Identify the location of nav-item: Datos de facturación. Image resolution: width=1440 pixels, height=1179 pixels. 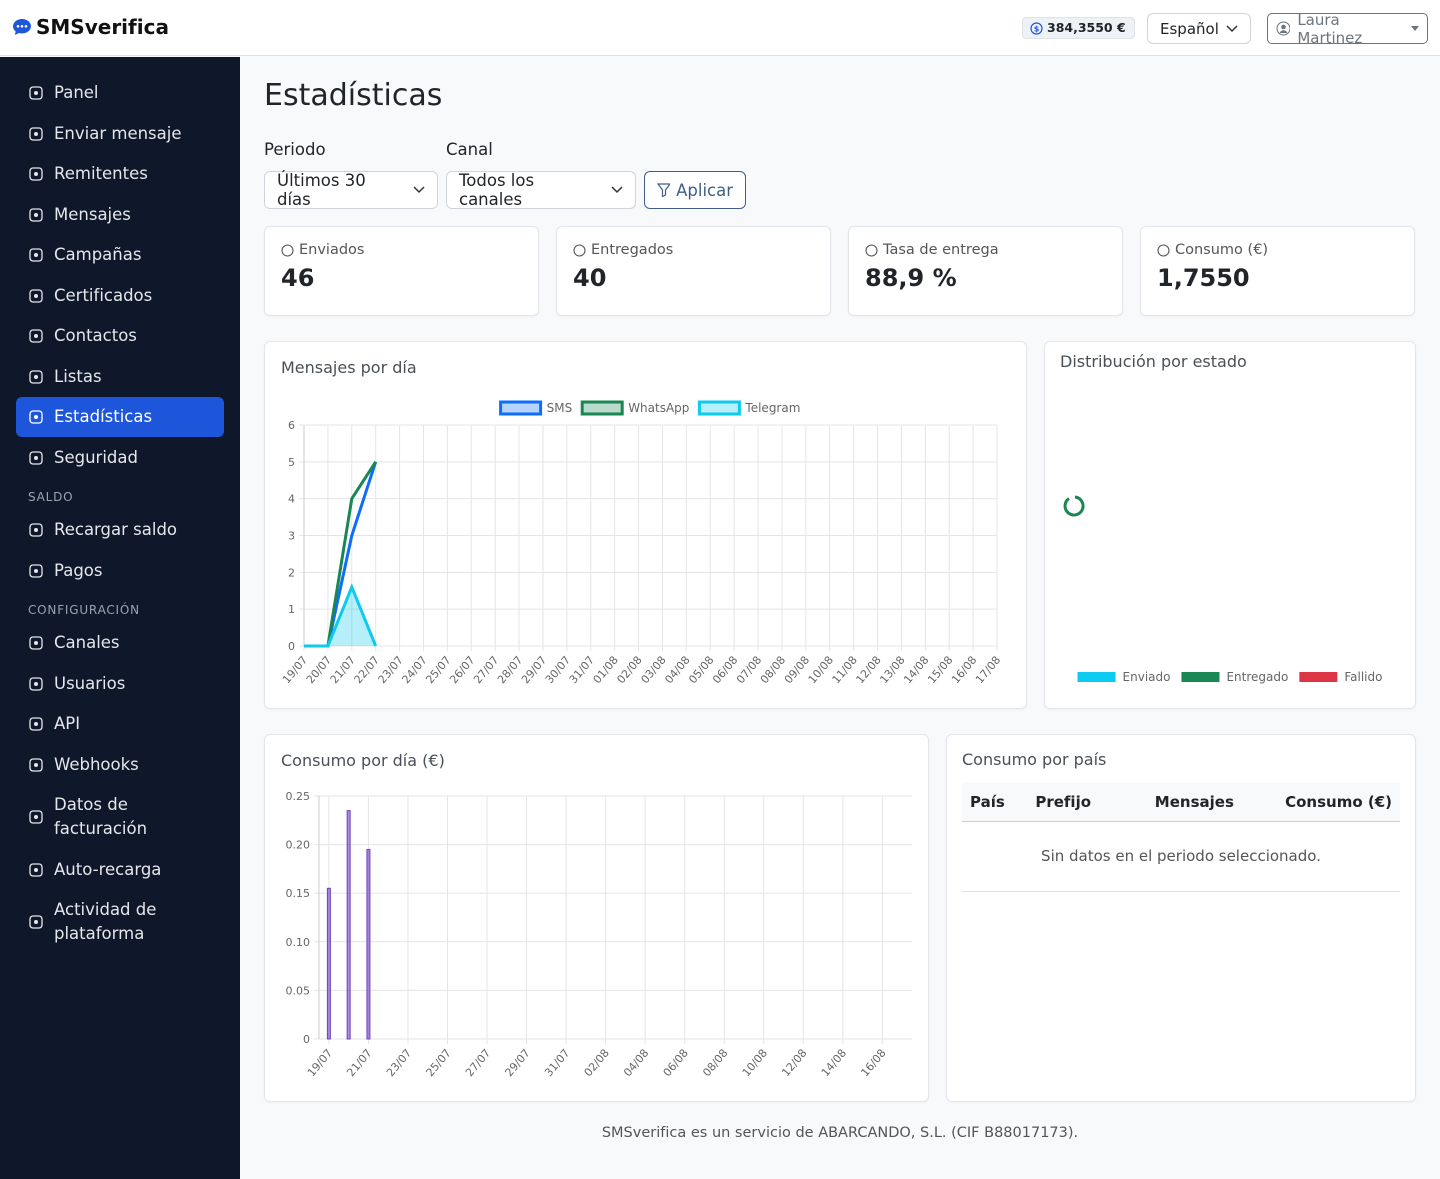
(120, 817).